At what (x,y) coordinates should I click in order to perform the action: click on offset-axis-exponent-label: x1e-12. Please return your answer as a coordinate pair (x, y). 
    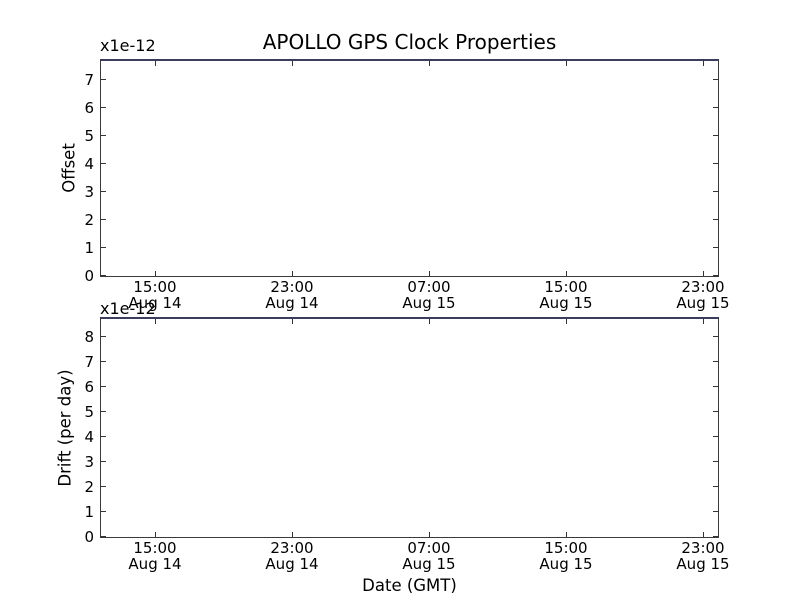
    Looking at the image, I should click on (128, 45).